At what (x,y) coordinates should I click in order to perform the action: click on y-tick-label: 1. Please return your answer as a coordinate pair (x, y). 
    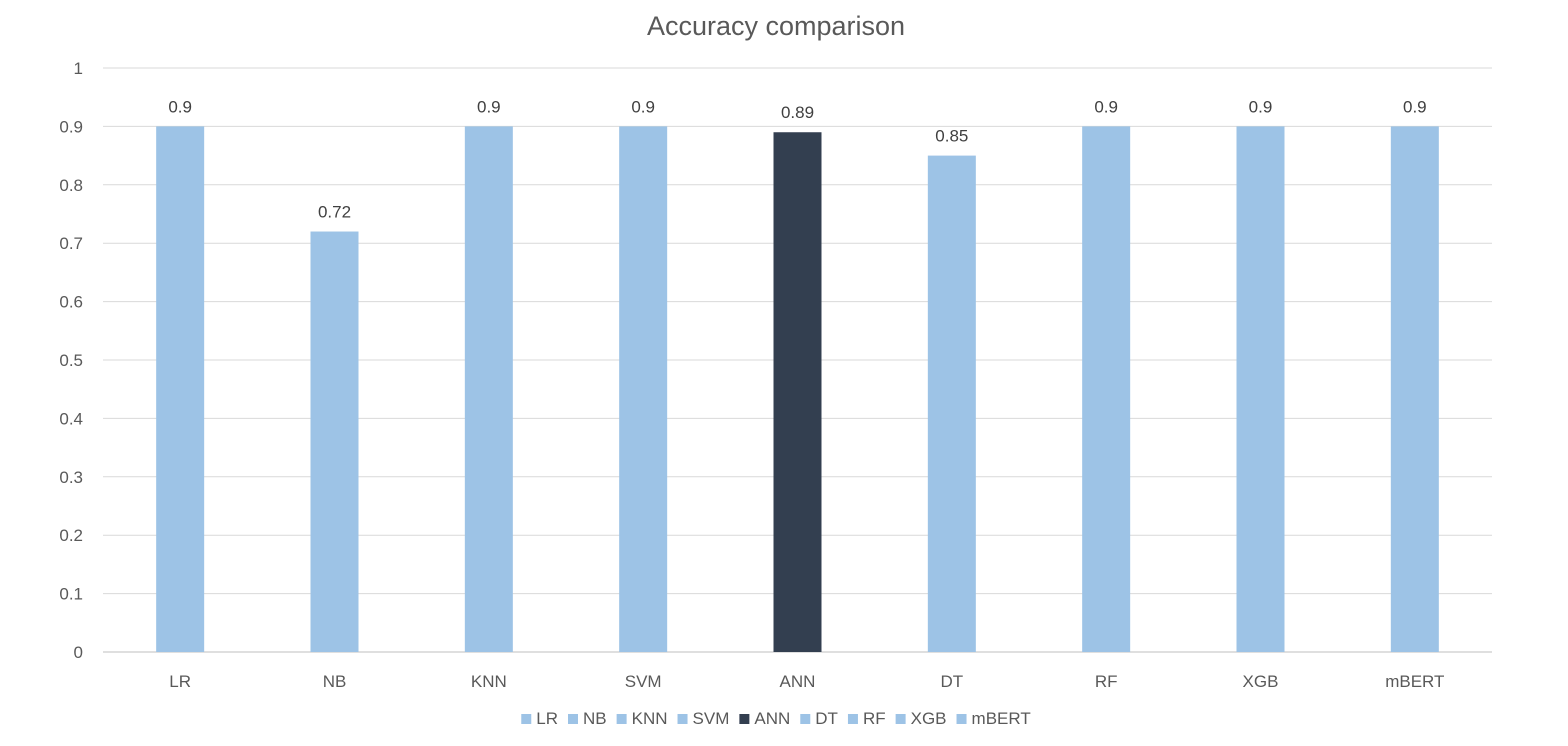
    Looking at the image, I should click on (78, 68).